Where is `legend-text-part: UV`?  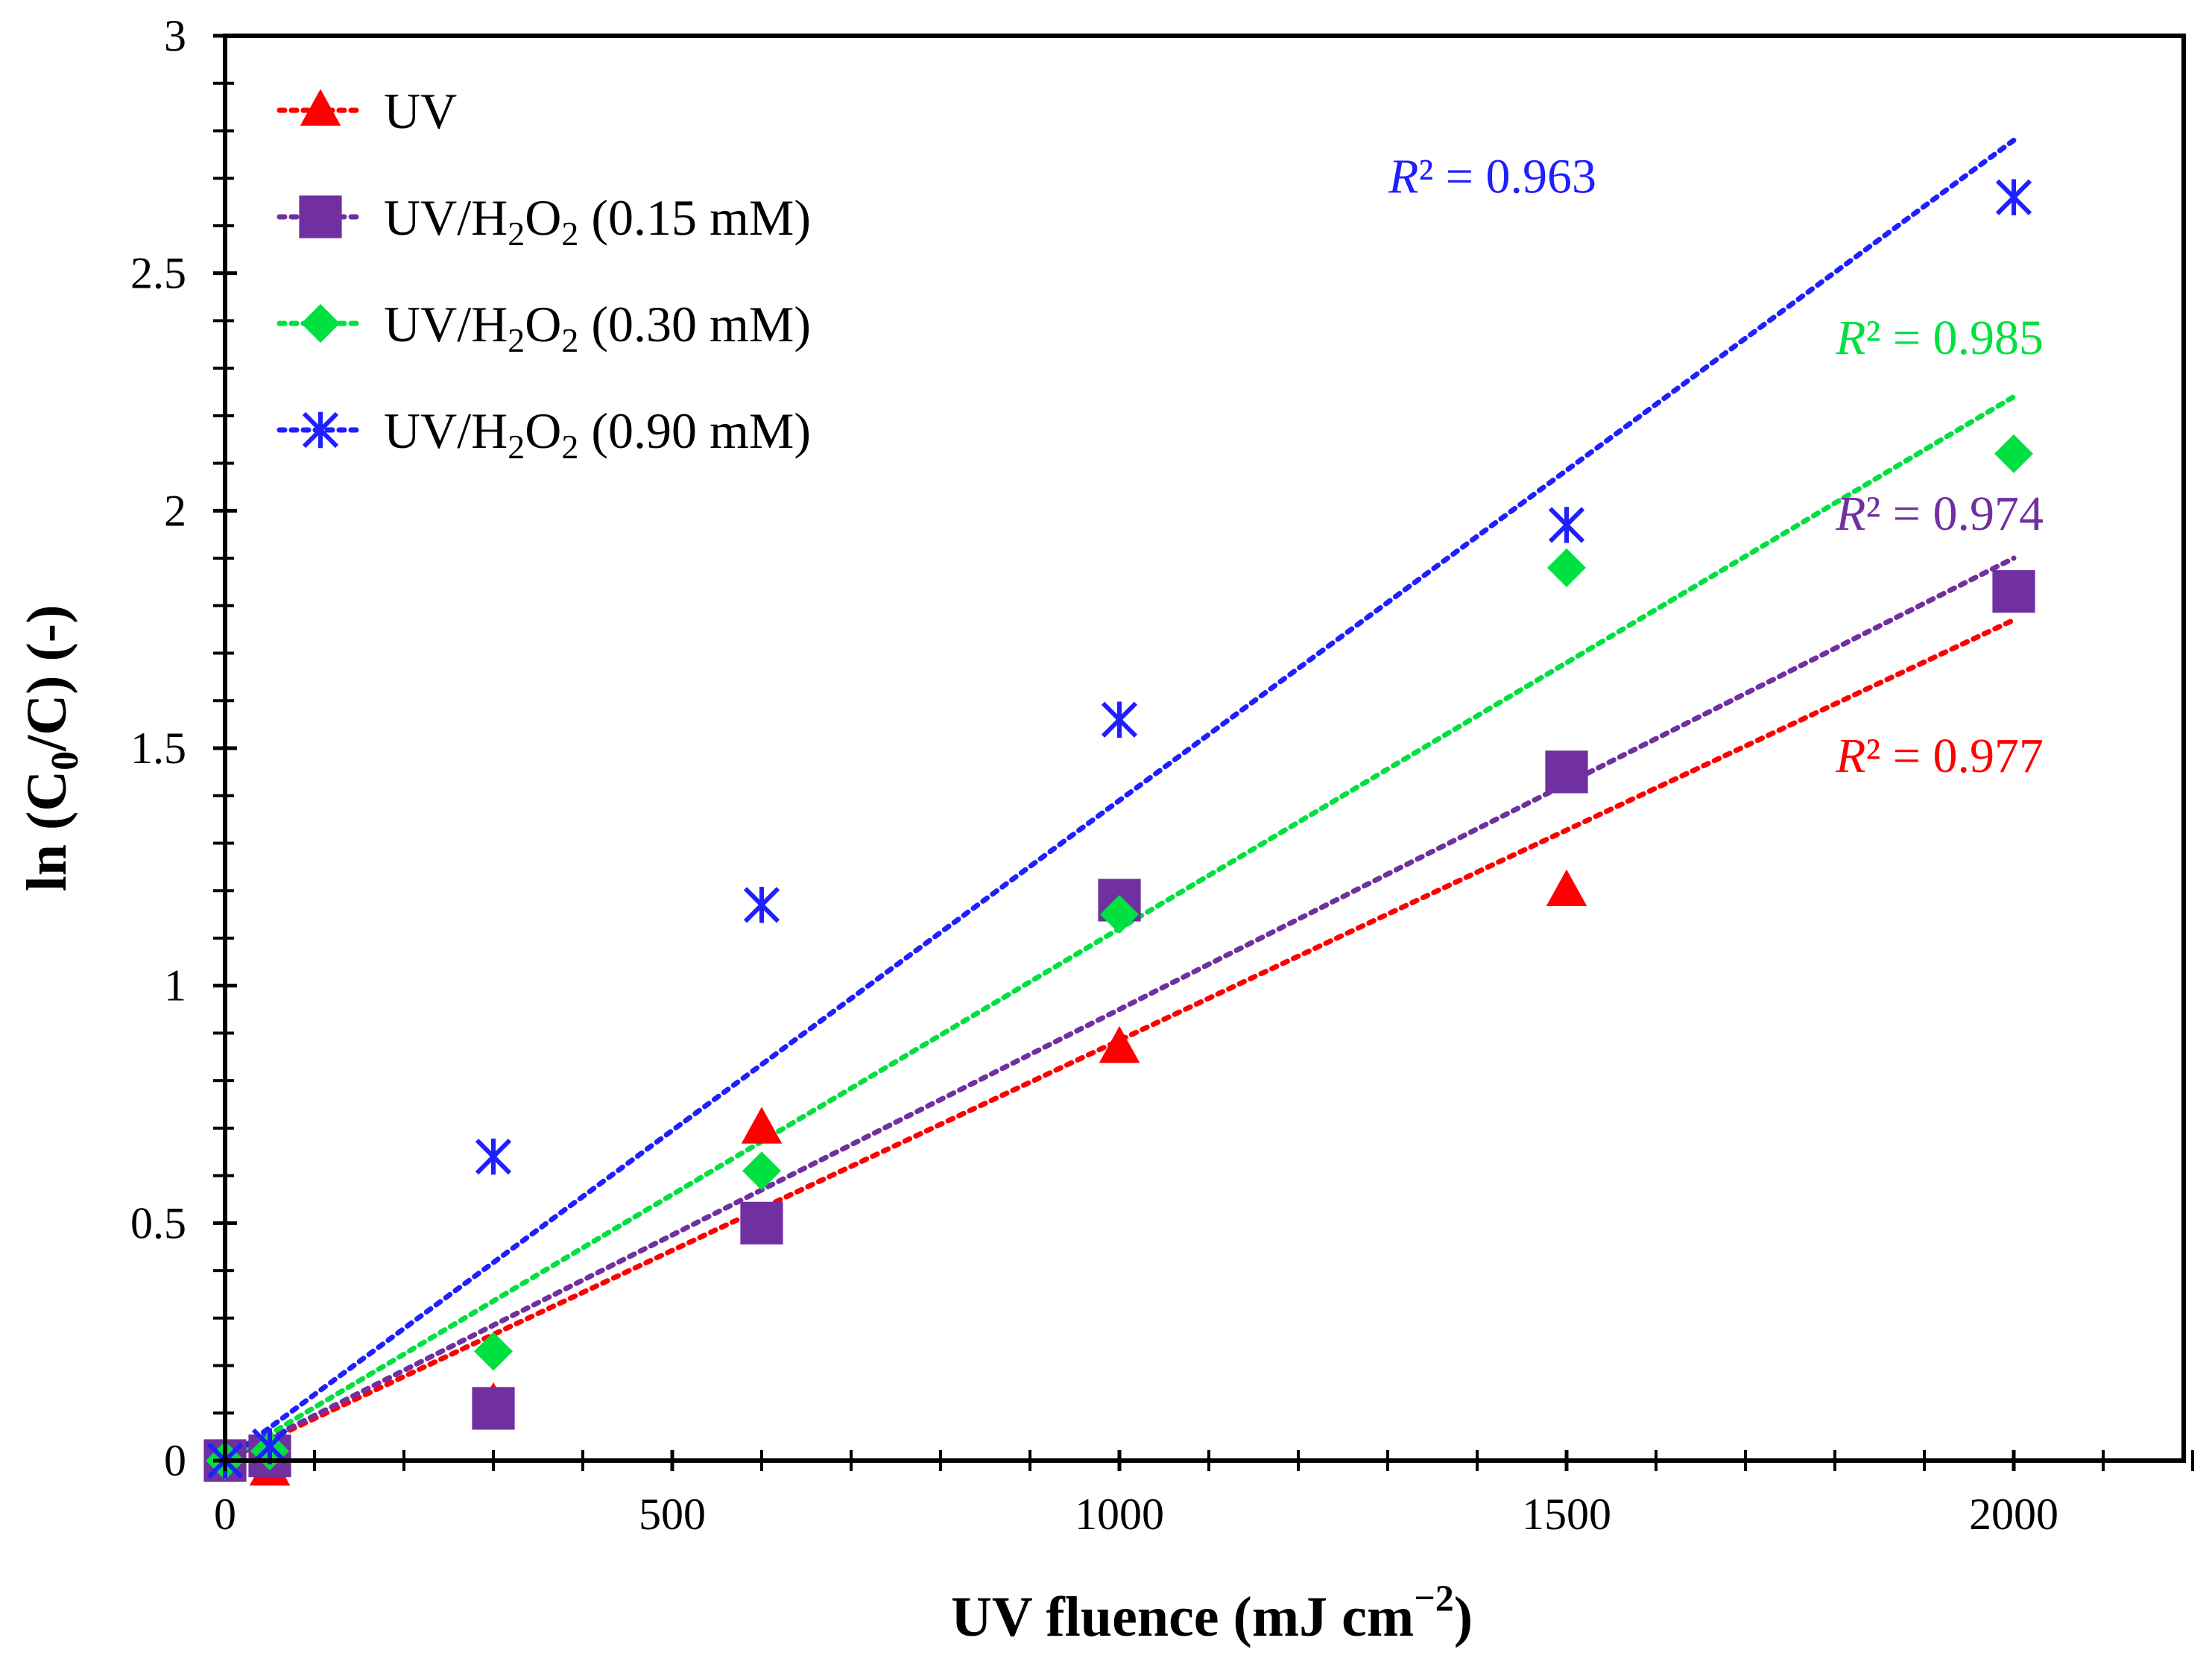
legend-text-part: UV is located at coordinates (420, 111).